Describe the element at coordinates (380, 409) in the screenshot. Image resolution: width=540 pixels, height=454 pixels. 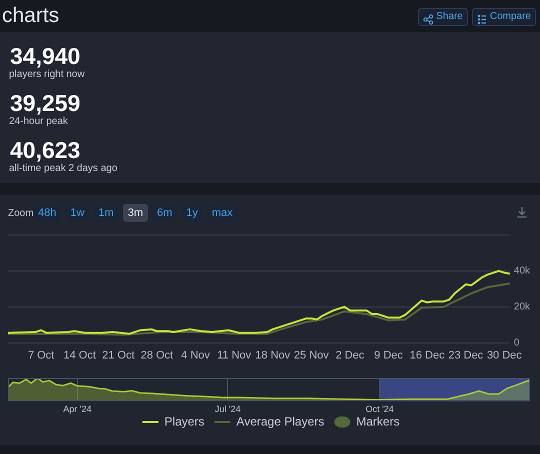
I see `x-tick-label: Oct '24` at that location.